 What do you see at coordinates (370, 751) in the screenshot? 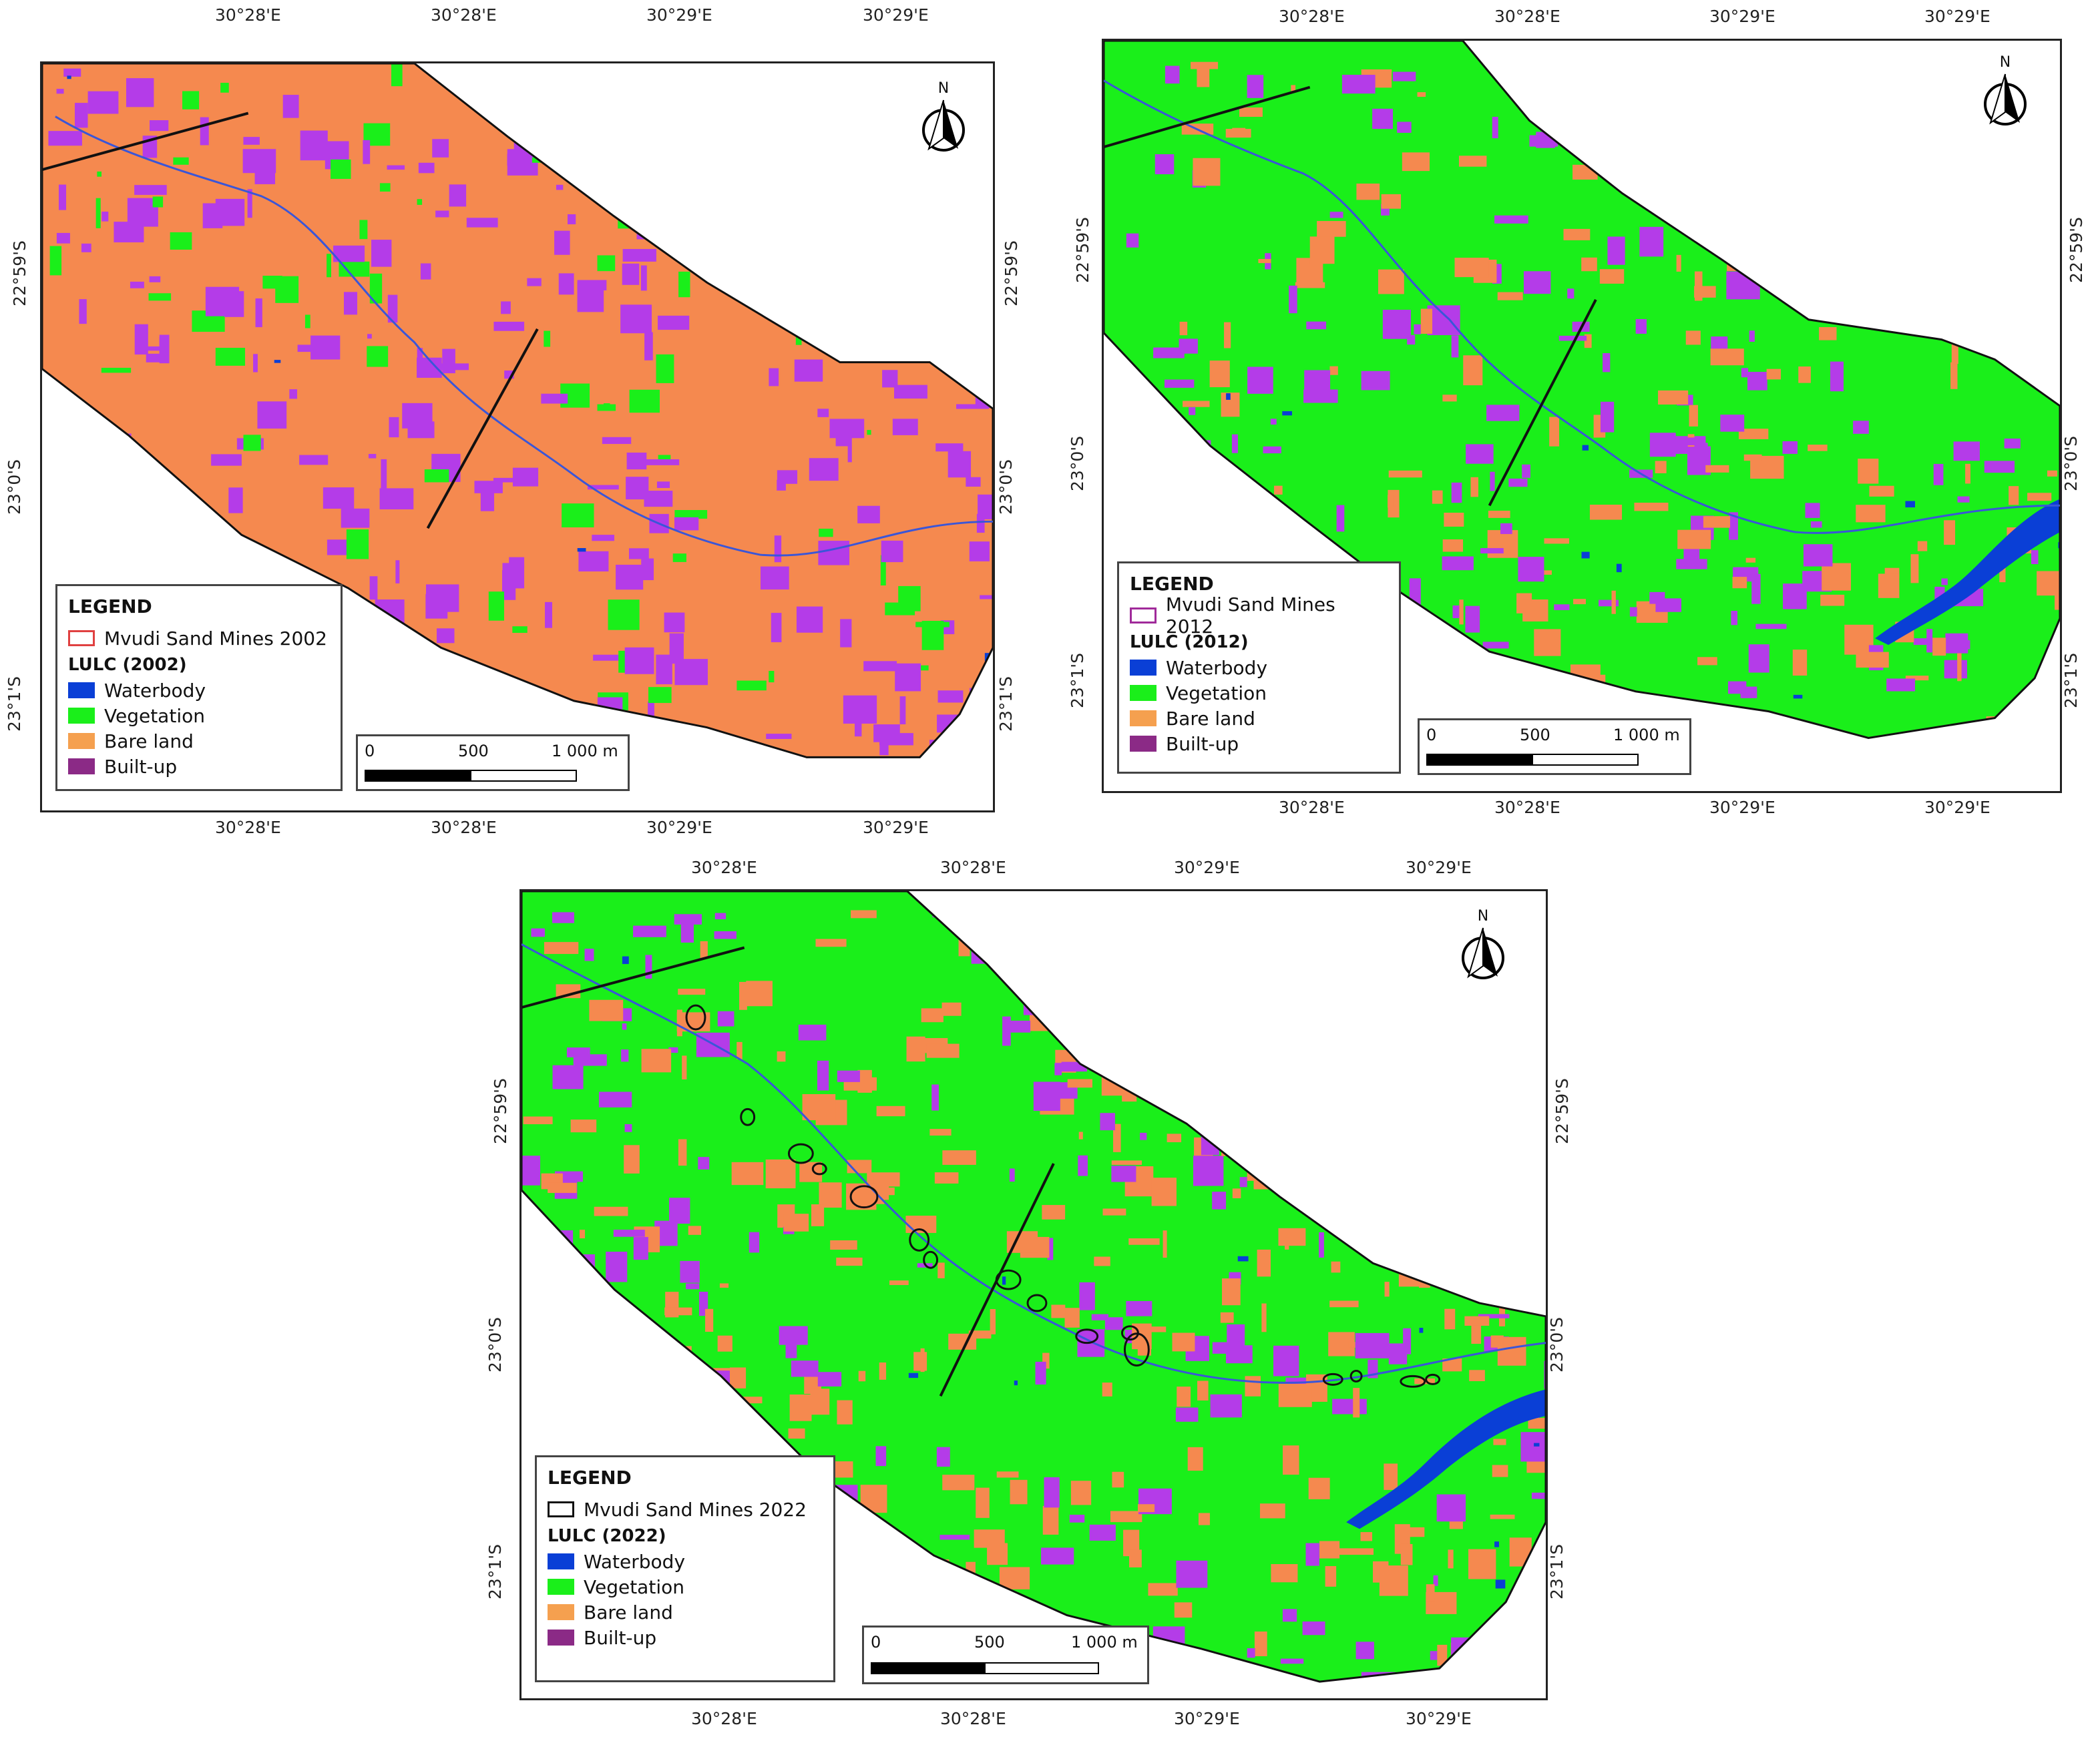
I see `scale-label: 0` at bounding box center [370, 751].